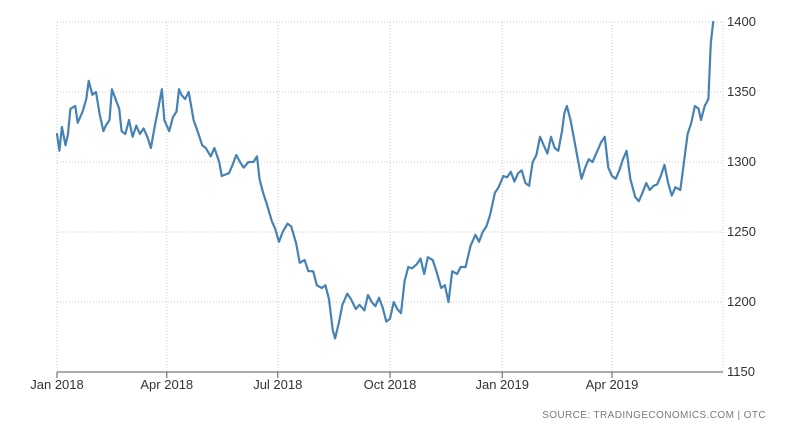 The image size is (800, 443). What do you see at coordinates (390, 384) in the screenshot?
I see `x-tick-label: Oct 2018` at bounding box center [390, 384].